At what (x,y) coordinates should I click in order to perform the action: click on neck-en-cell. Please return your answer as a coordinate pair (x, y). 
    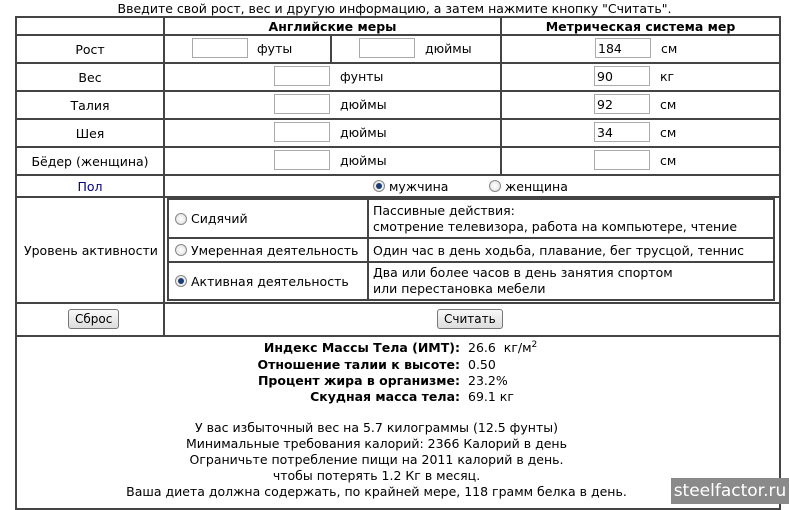
    Looking at the image, I should click on (332, 133).